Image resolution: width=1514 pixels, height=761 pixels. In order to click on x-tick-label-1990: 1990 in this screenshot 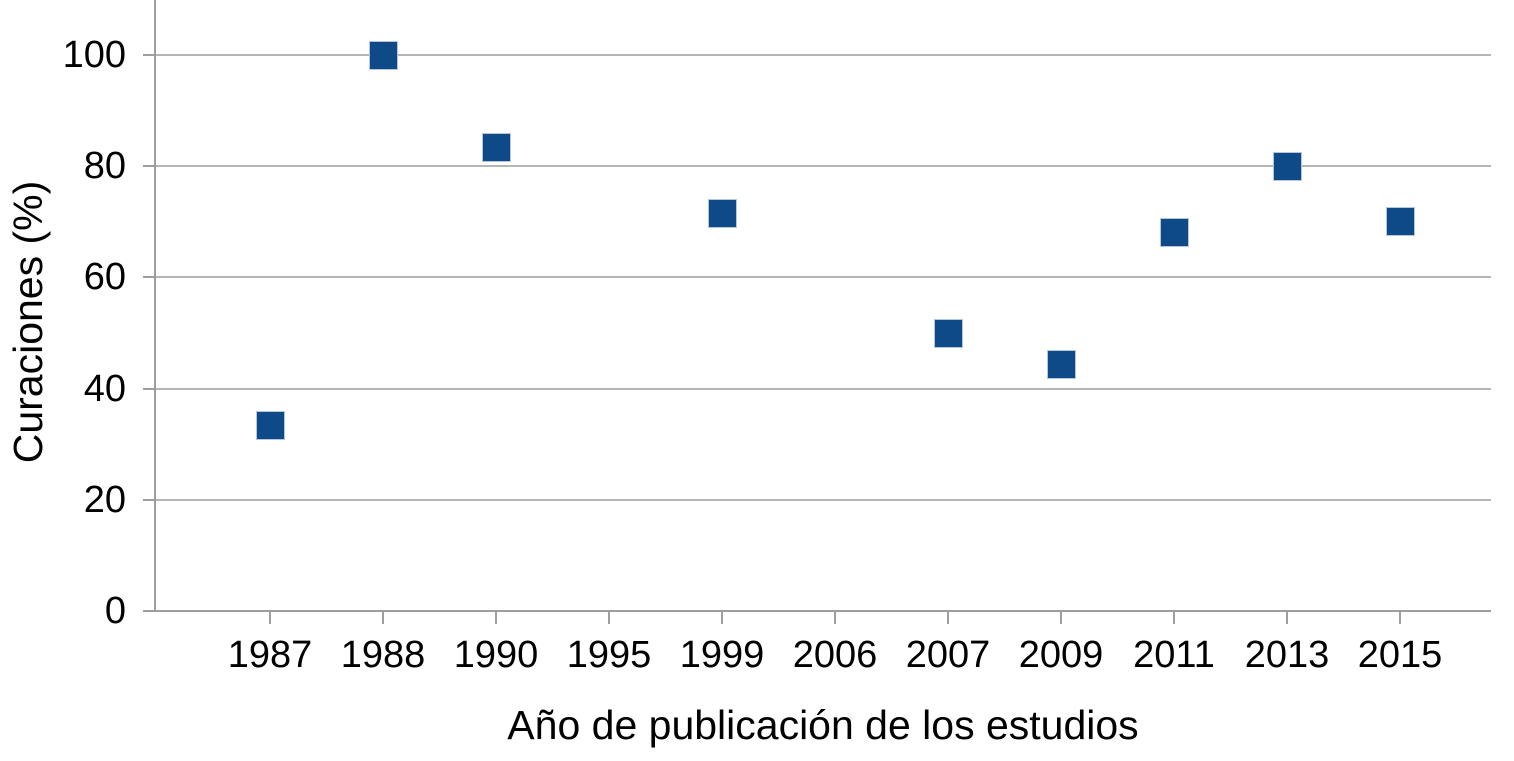, I will do `click(496, 655)`.